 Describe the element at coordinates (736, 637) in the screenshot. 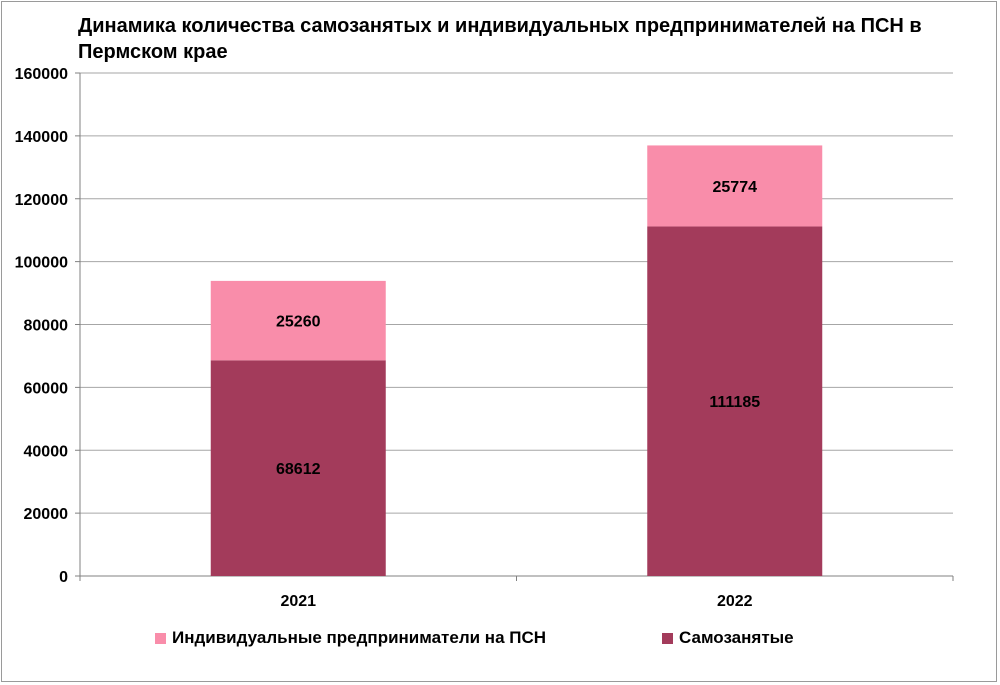

I see `legend-label-self-employed: Самозанятые` at that location.